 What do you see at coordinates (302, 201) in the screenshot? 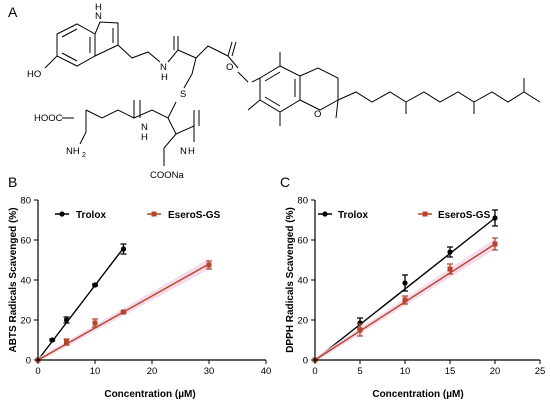
I see `chart-c-y-tick-label: 80` at bounding box center [302, 201].